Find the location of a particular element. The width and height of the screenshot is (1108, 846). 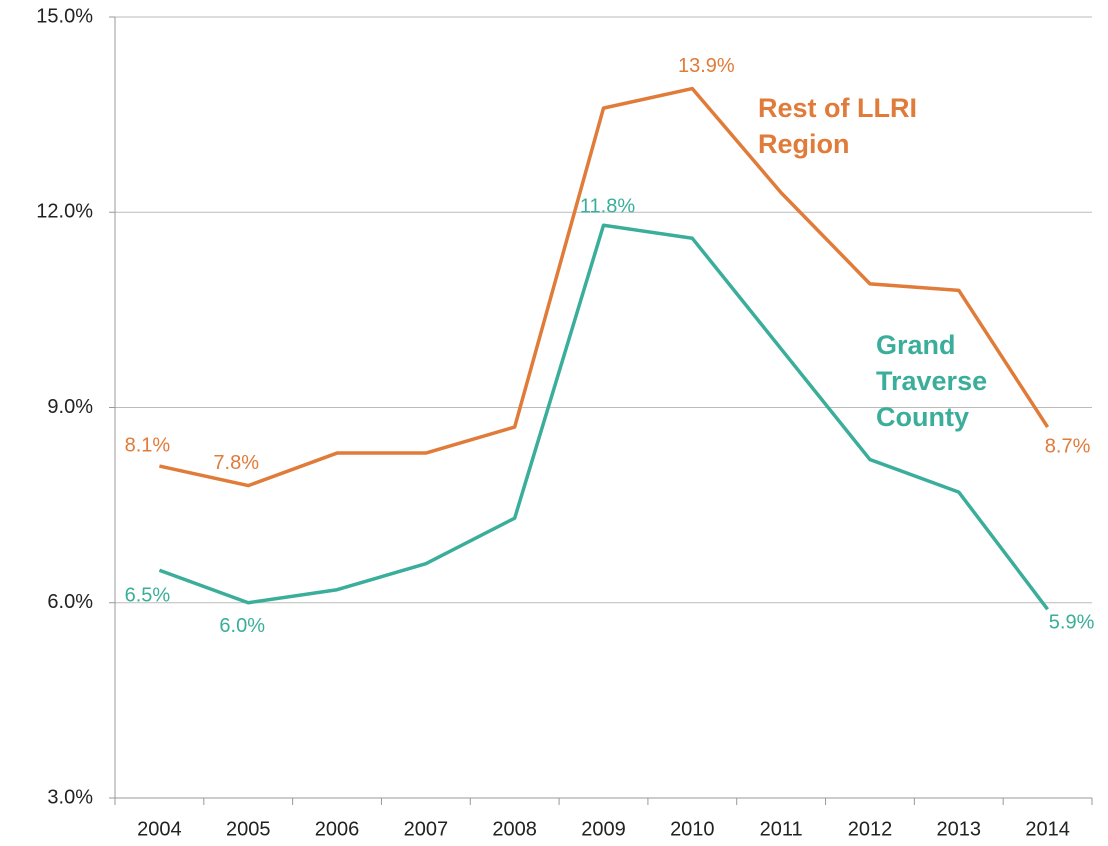

x-tick-label: 2007 is located at coordinates (426, 829).